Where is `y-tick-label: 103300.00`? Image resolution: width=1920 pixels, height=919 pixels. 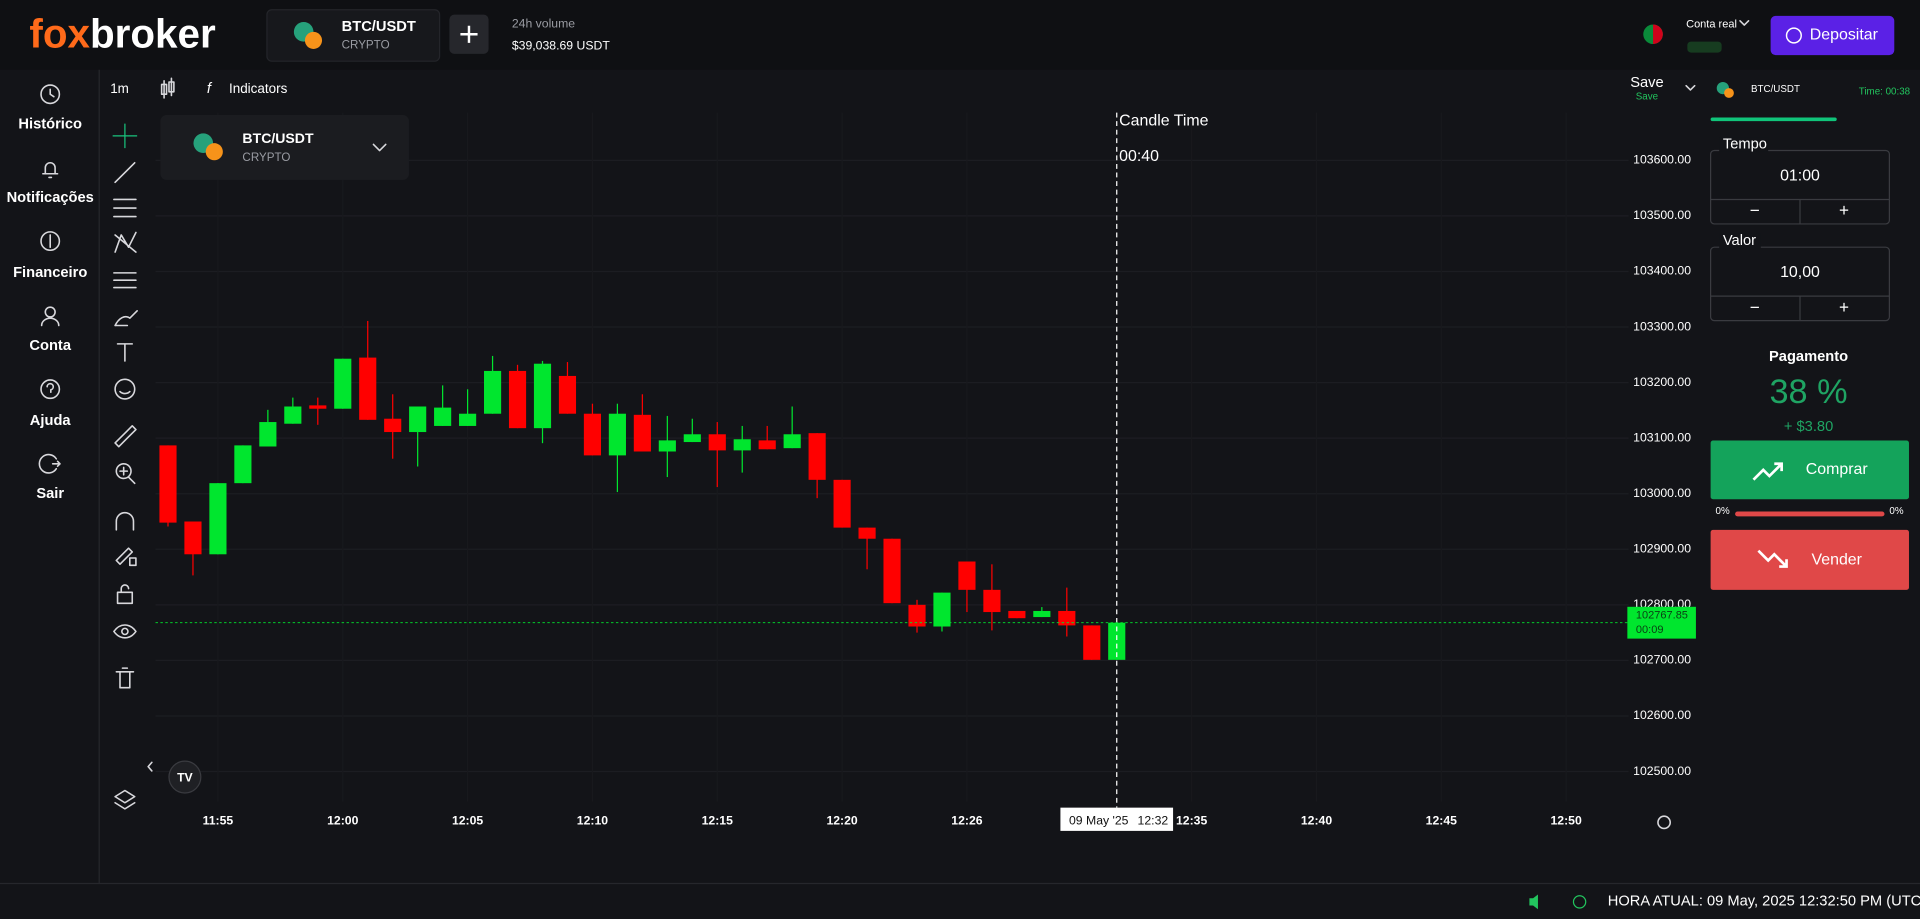
y-tick-label: 103300.00 is located at coordinates (1662, 326).